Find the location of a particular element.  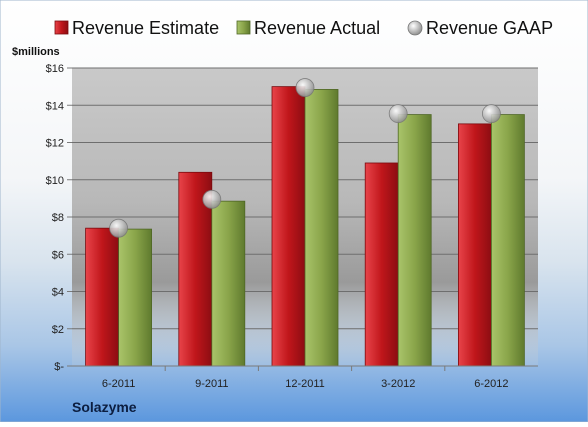

legend-label: Revenue Estimate is located at coordinates (145, 28).